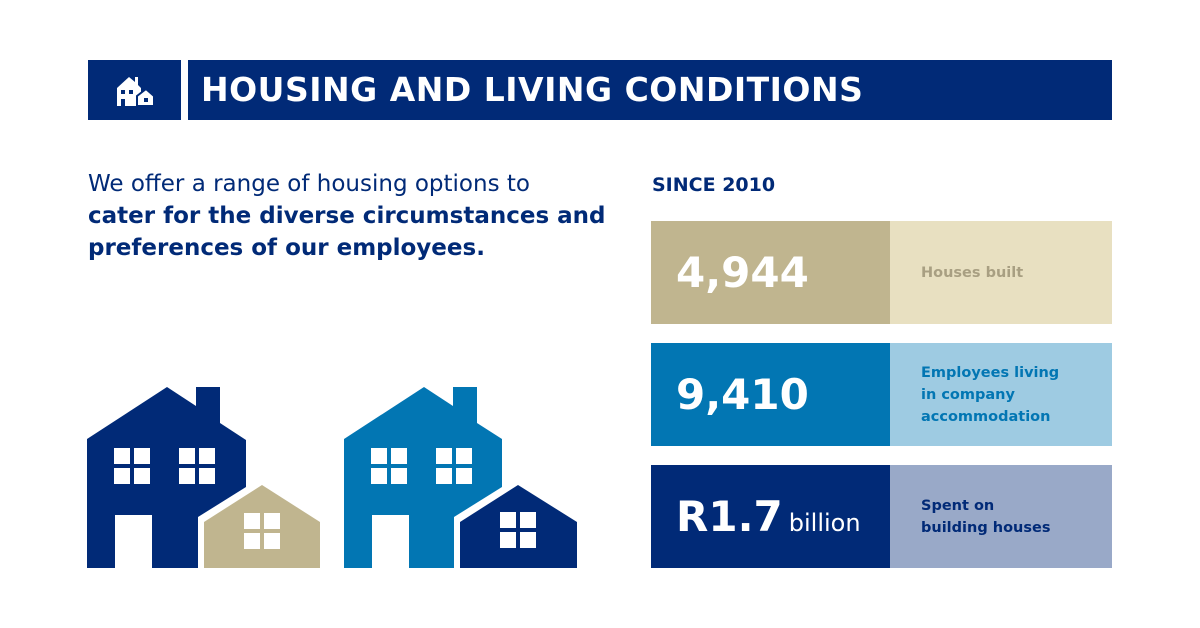 The height and width of the screenshot is (628, 1200). I want to click on intro-line-regular: We offer a range of housing options to, so click(309, 184).